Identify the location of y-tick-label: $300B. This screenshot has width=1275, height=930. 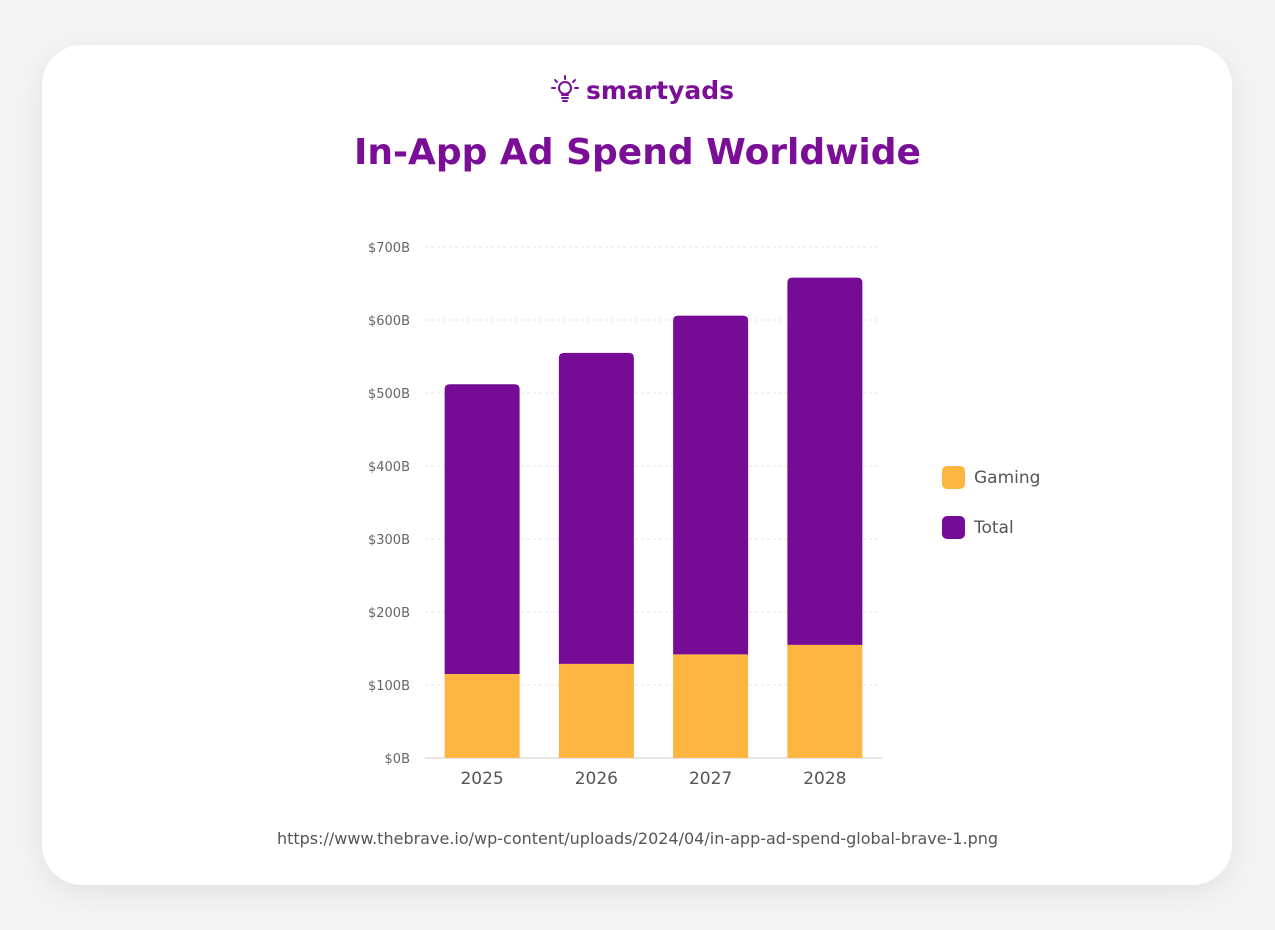
(389, 540).